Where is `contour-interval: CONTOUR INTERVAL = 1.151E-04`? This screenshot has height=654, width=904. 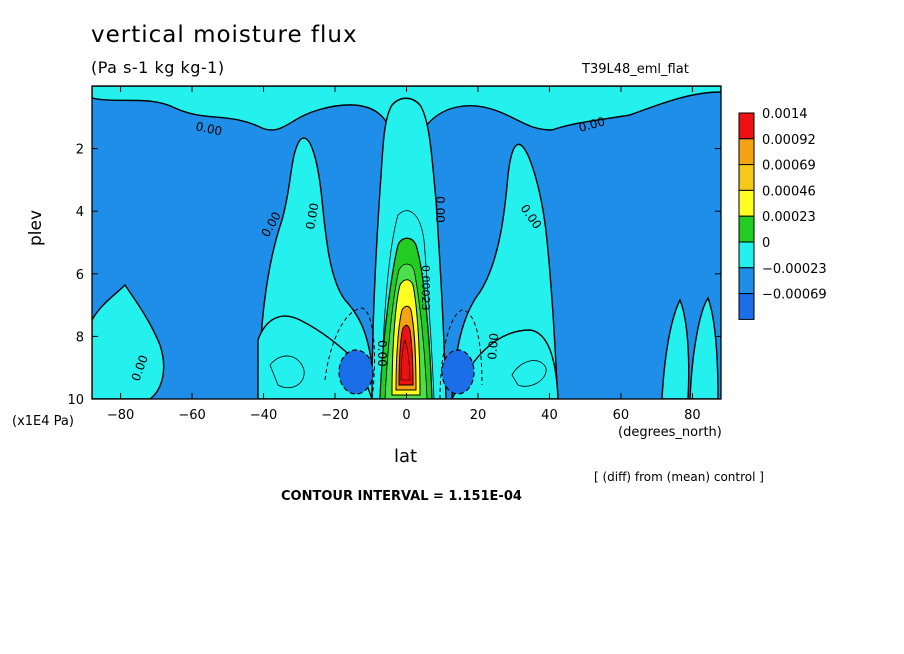 contour-interval: CONTOUR INTERVAL = 1.151E-04 is located at coordinates (401, 496).